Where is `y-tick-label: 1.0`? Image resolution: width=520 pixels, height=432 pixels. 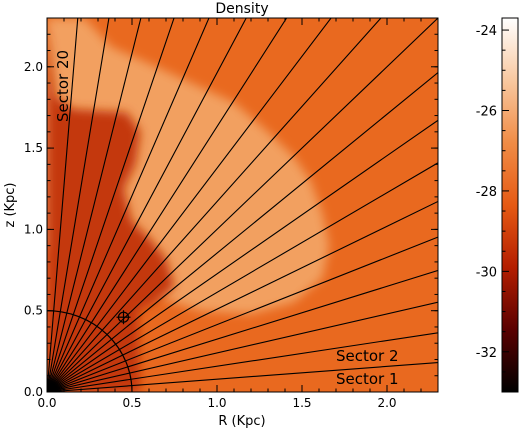 y-tick-label: 1.0 is located at coordinates (33, 229).